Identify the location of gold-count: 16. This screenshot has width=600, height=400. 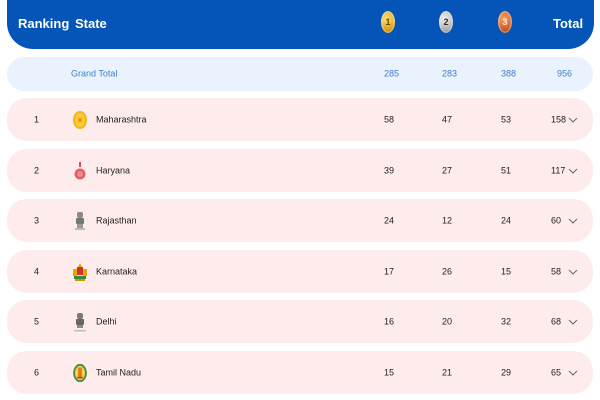
(389, 321).